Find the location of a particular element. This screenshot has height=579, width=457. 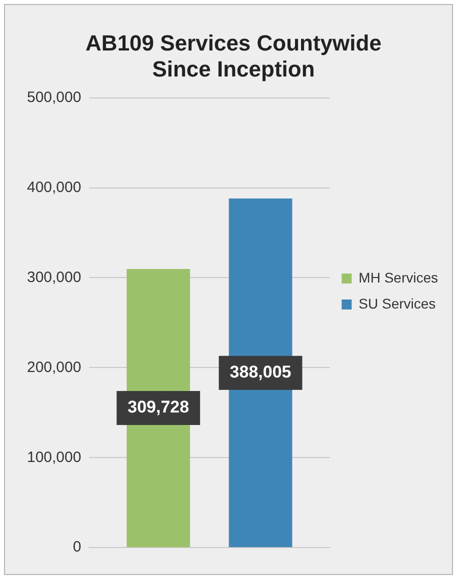

data-label: 309,728 is located at coordinates (159, 407).